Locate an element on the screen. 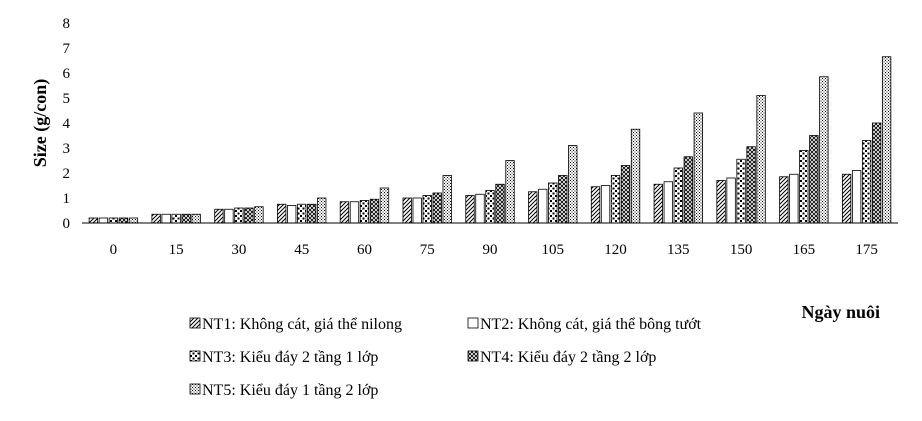 Image resolution: width=922 pixels, height=421 pixels. x-tick-label: 135 is located at coordinates (678, 250).